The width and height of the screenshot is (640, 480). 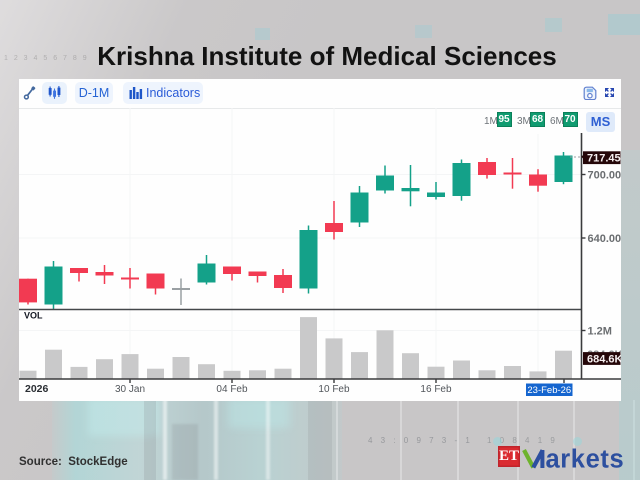 What do you see at coordinates (37, 389) in the screenshot?
I see `svg-text: 2026` at bounding box center [37, 389].